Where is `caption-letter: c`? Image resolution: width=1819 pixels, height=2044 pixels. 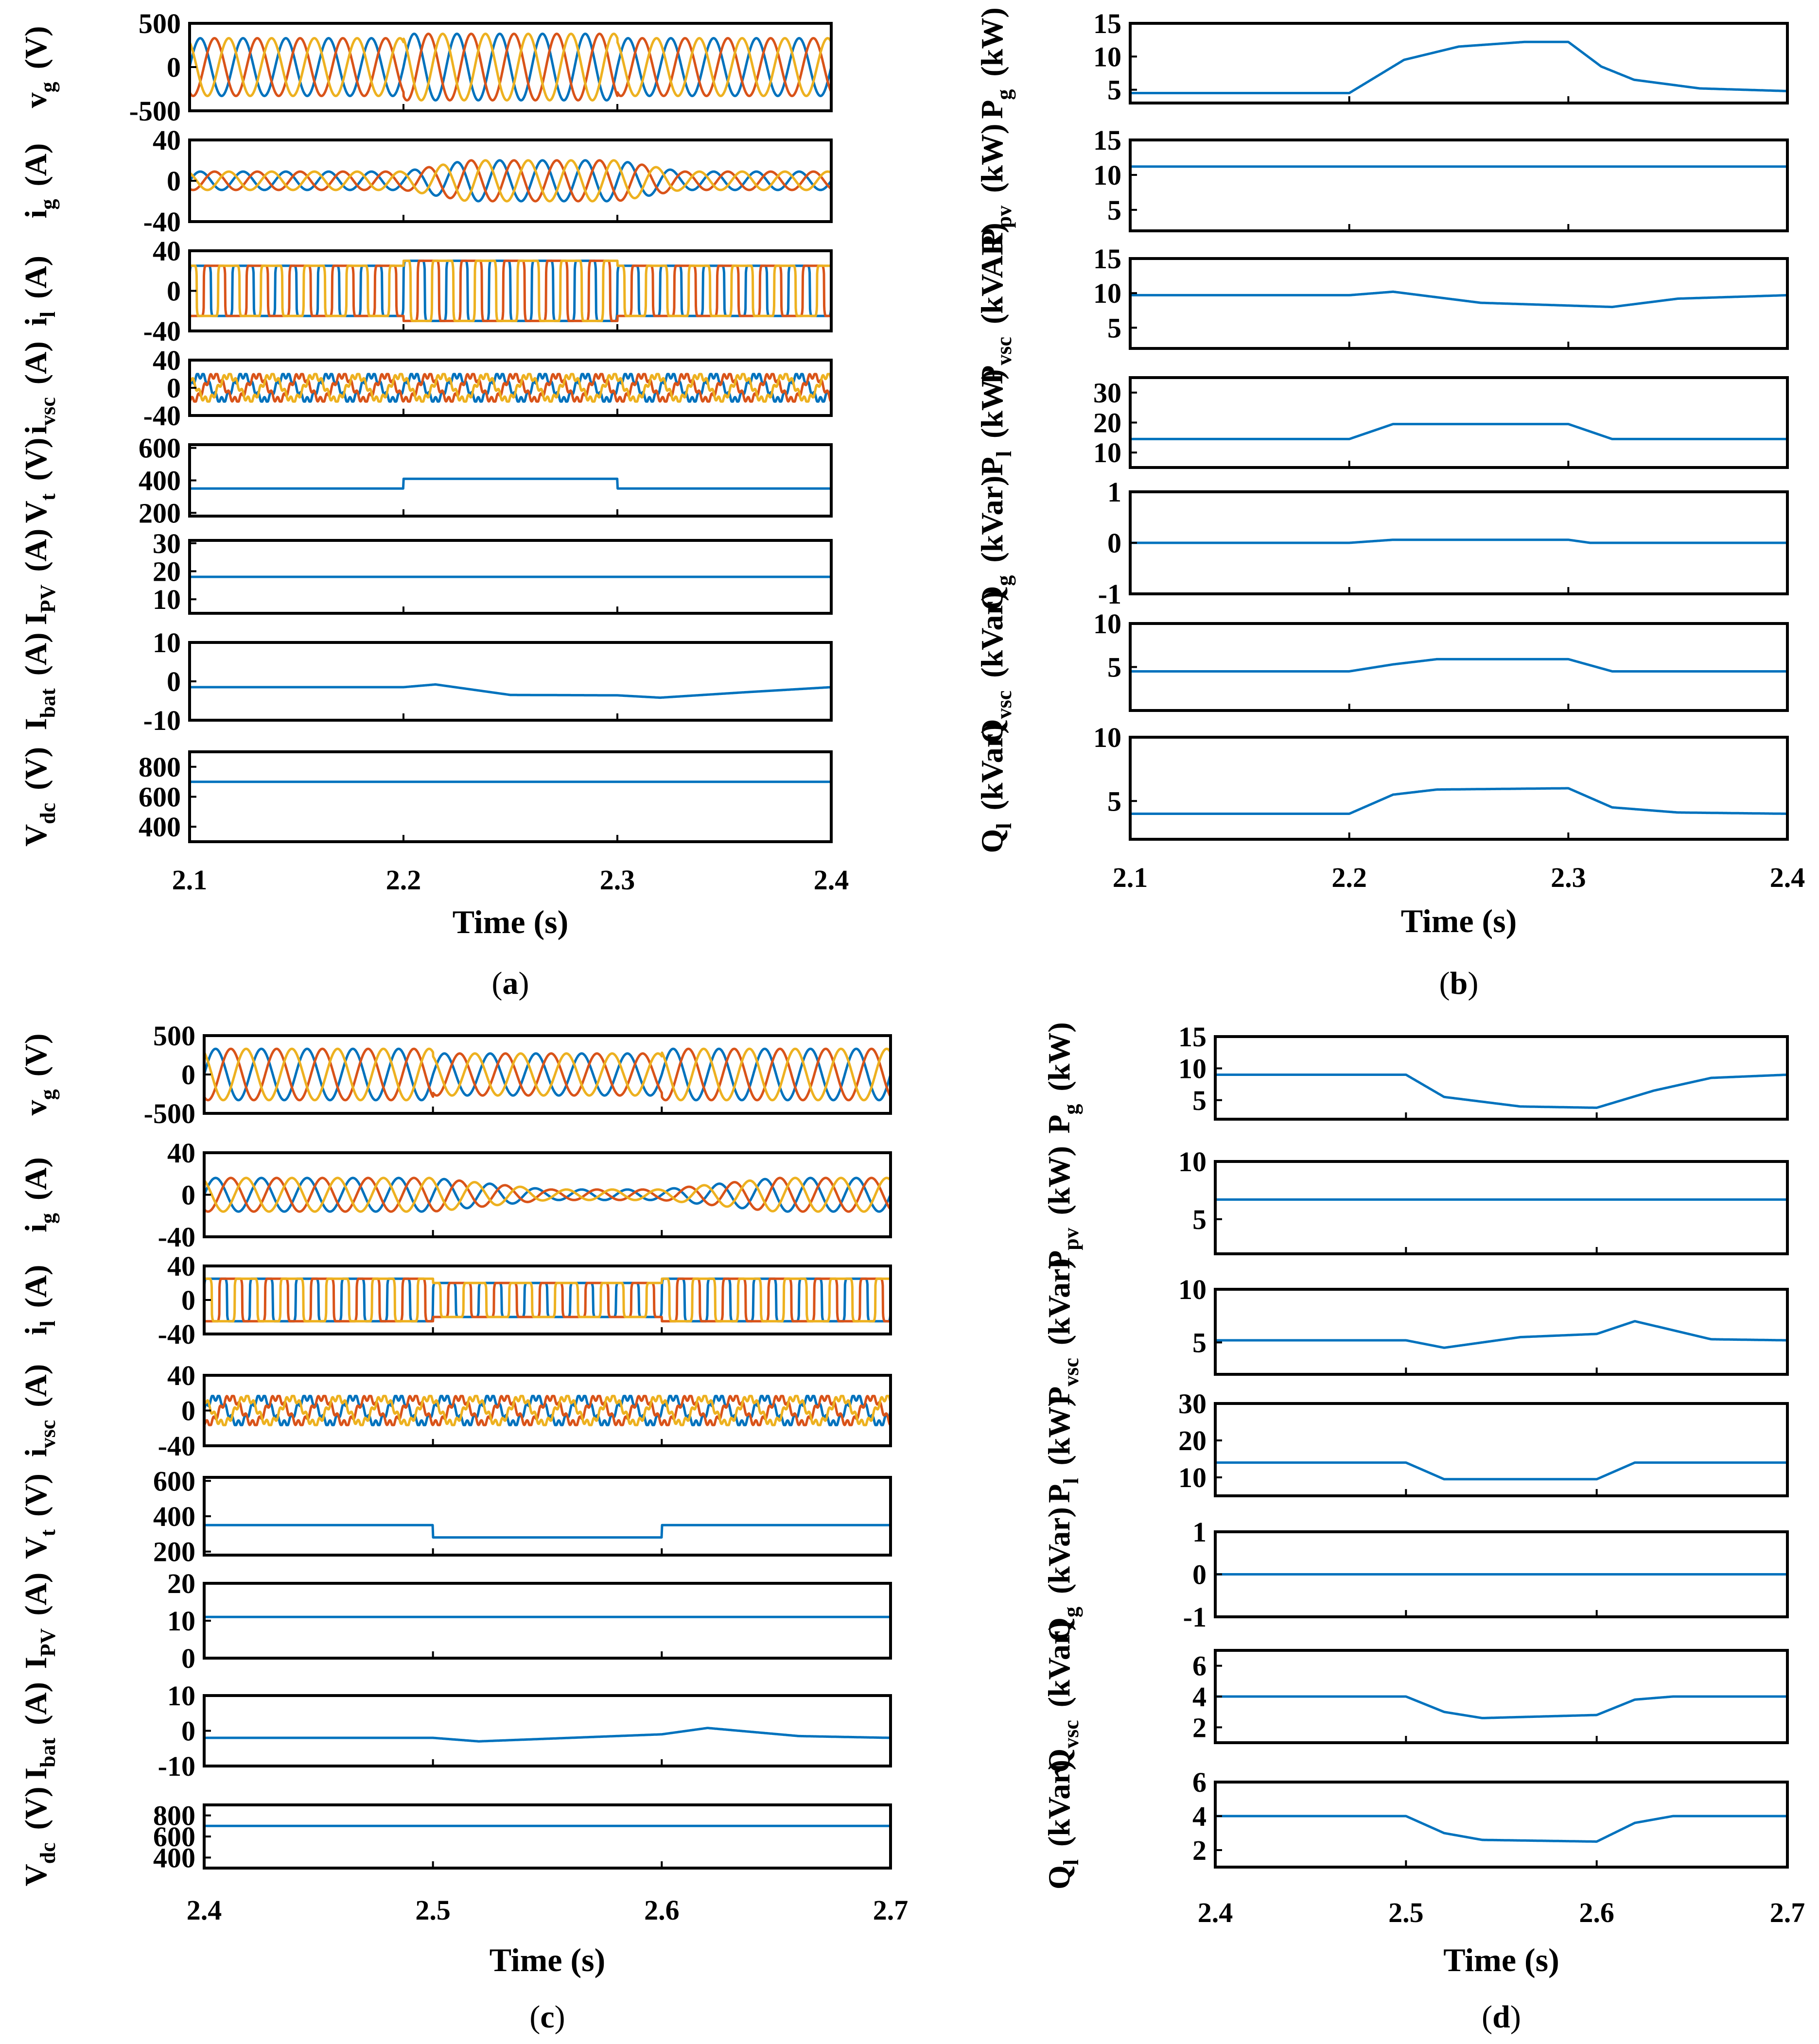
caption-letter: c is located at coordinates (547, 2017).